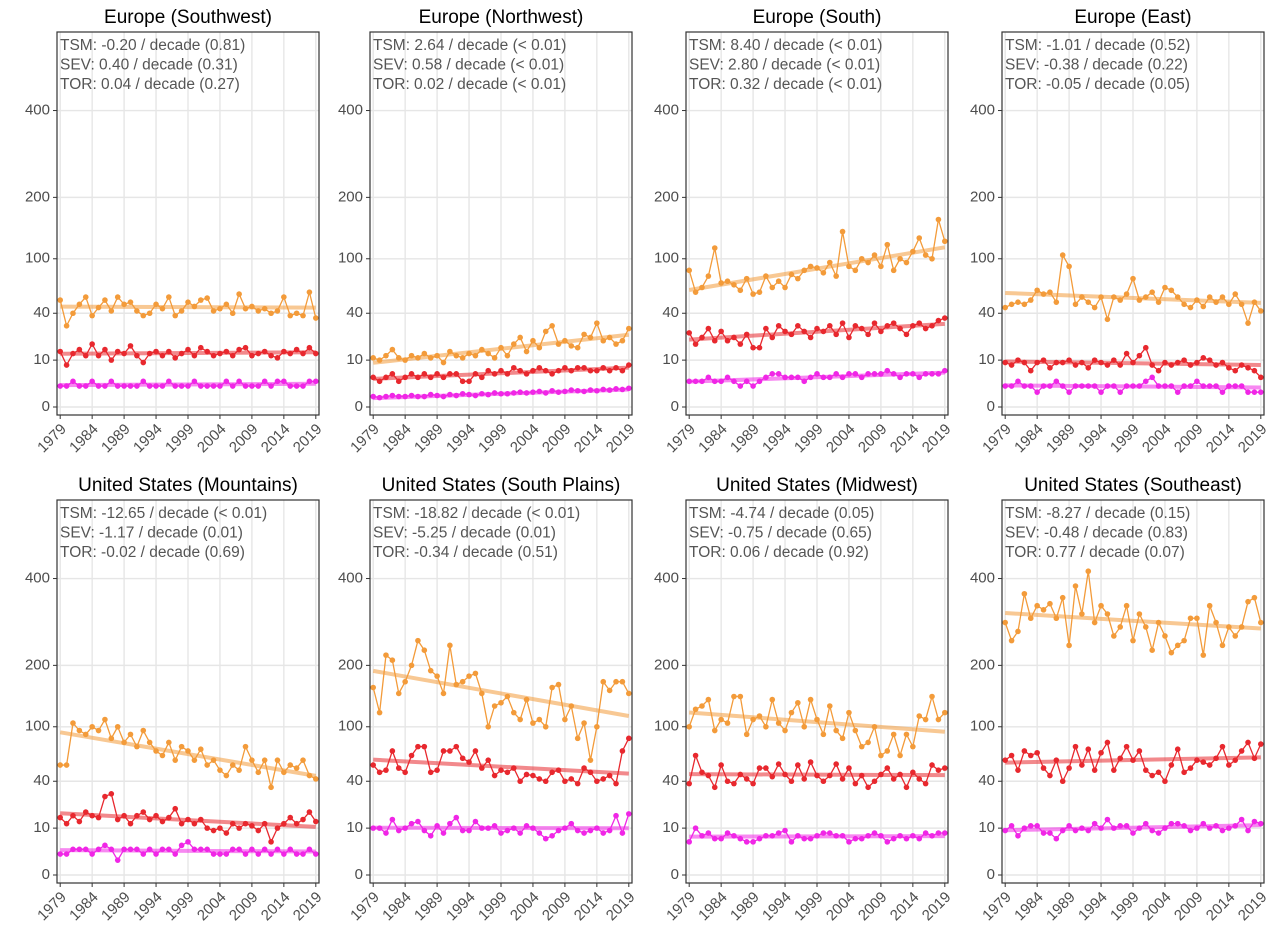 The image size is (1276, 936). What do you see at coordinates (666, 664) in the screenshot?
I see `y-tick-label: 200` at bounding box center [666, 664].